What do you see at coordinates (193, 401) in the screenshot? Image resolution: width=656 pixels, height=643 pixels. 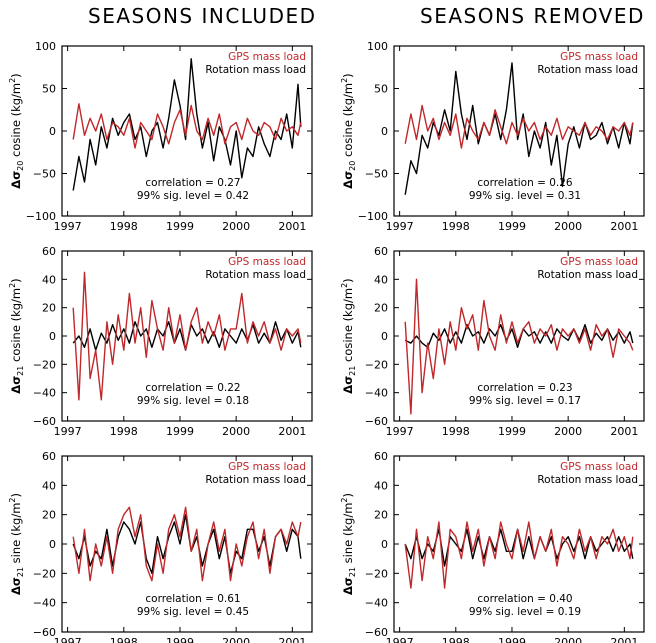 I see `annotation-text: 99% sig. level = 0.18` at bounding box center [193, 401].